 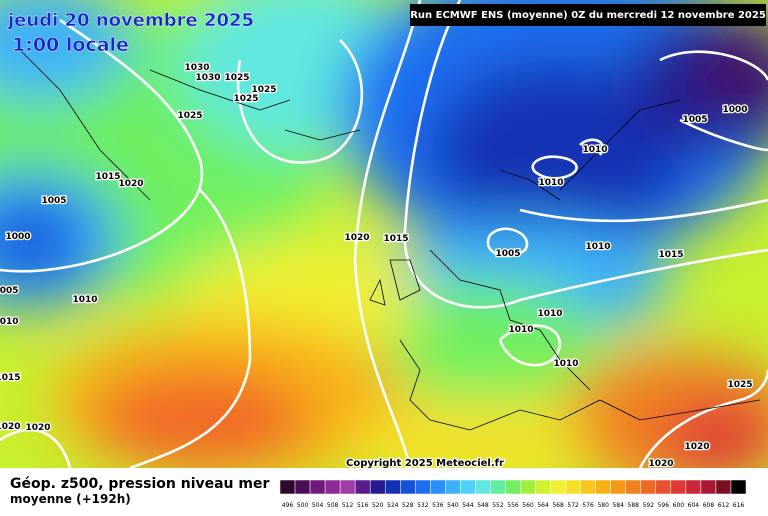 I want to click on scale-label: 572, so click(x=573, y=505).